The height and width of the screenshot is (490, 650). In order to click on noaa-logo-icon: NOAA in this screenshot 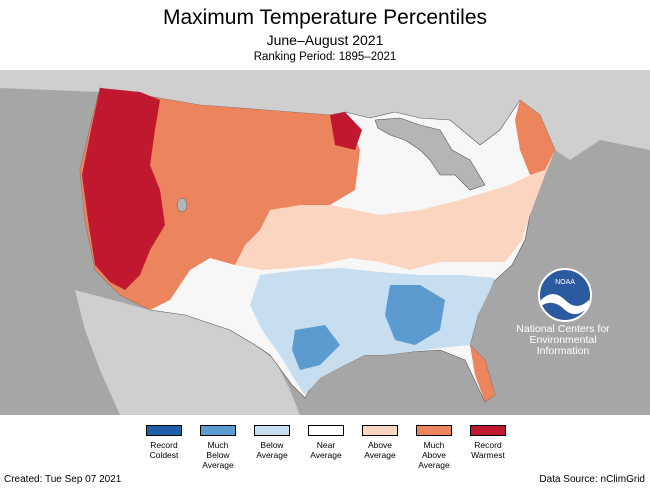, I will do `click(565, 295)`.